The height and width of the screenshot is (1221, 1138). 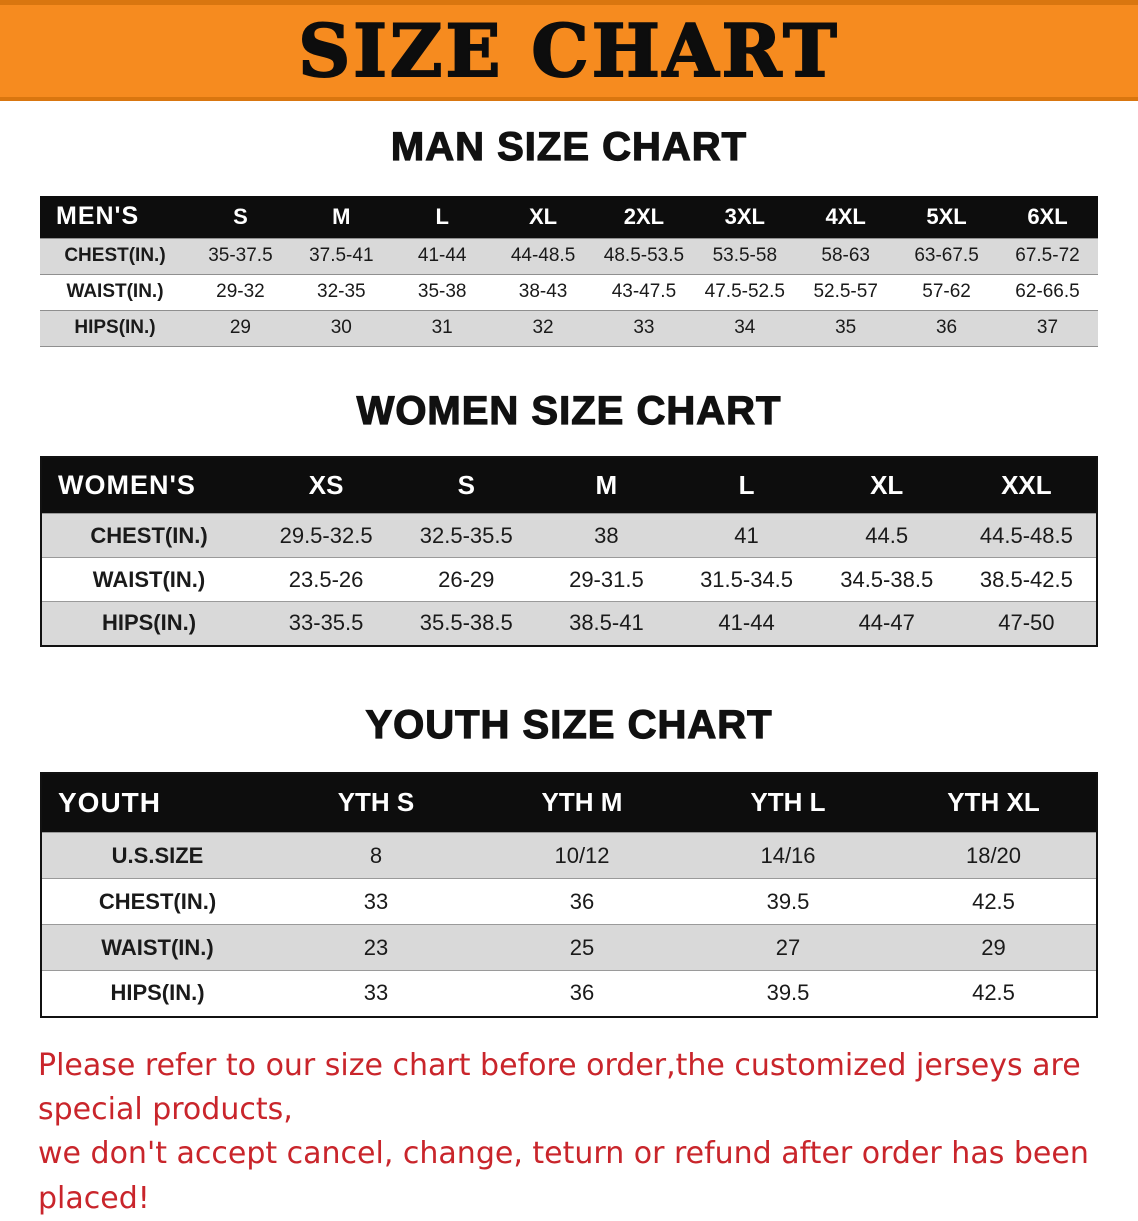 What do you see at coordinates (994, 856) in the screenshot?
I see `measurement-value: 18/20` at bounding box center [994, 856].